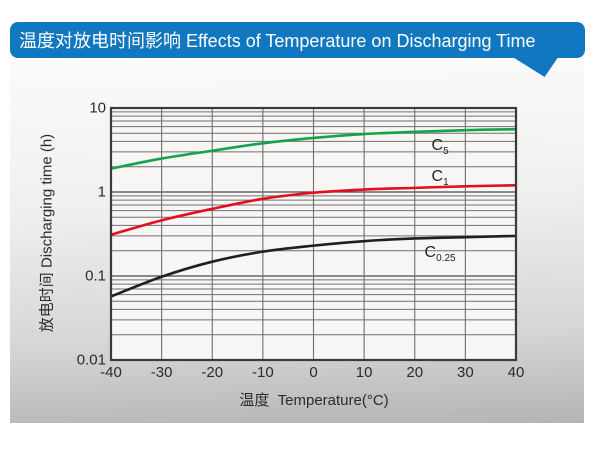 This screenshot has height=451, width=600. Describe the element at coordinates (91, 360) in the screenshot. I see `y-tick-label: 0.01` at that location.